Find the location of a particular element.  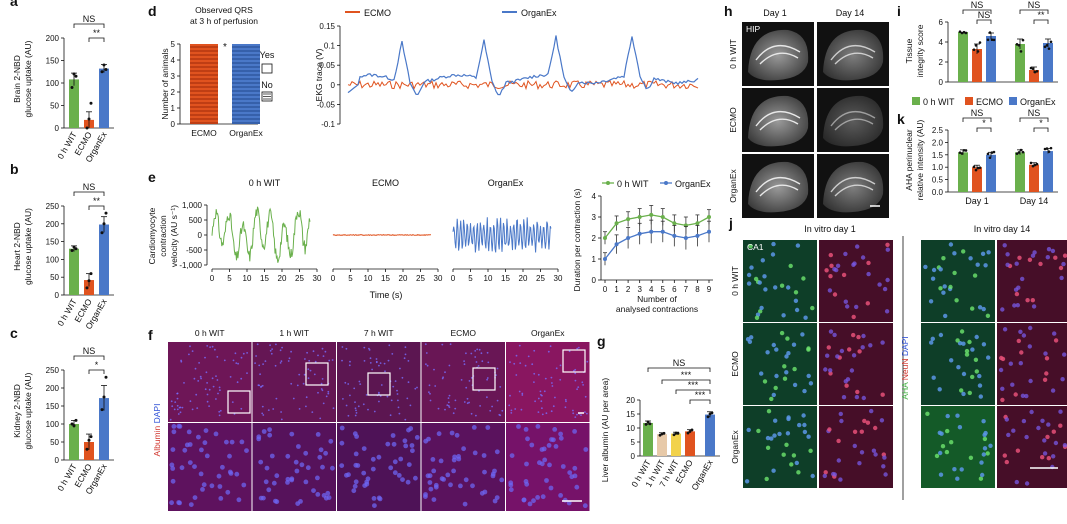

data-point-a is located at coordinates (89, 119).